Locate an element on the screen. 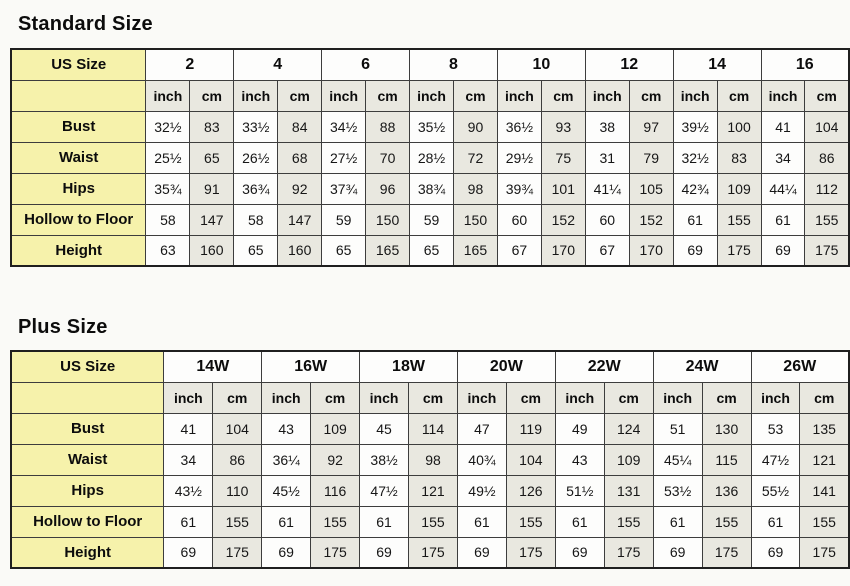  measurement-row-label: Height is located at coordinates (87, 552).